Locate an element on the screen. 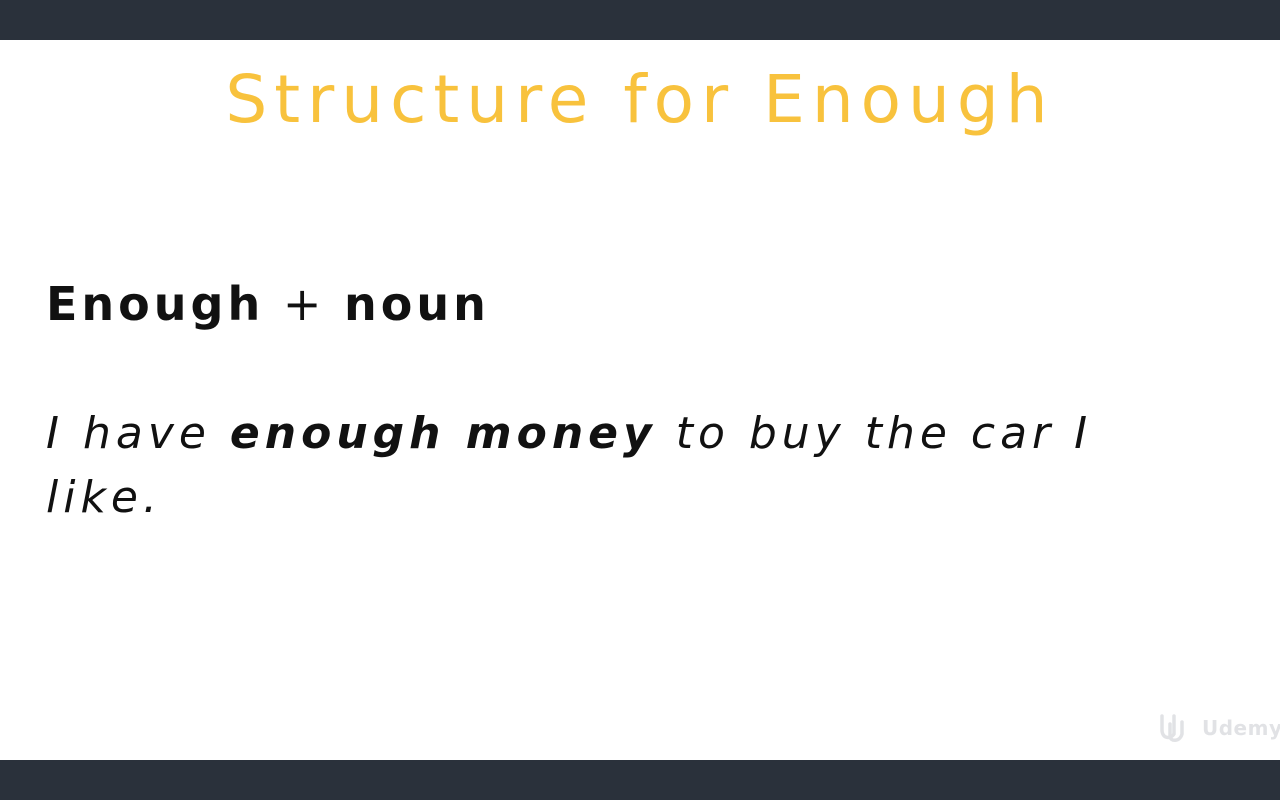 This screenshot has width=1280, height=800. slide-title: Structure for Enough is located at coordinates (640, 99).